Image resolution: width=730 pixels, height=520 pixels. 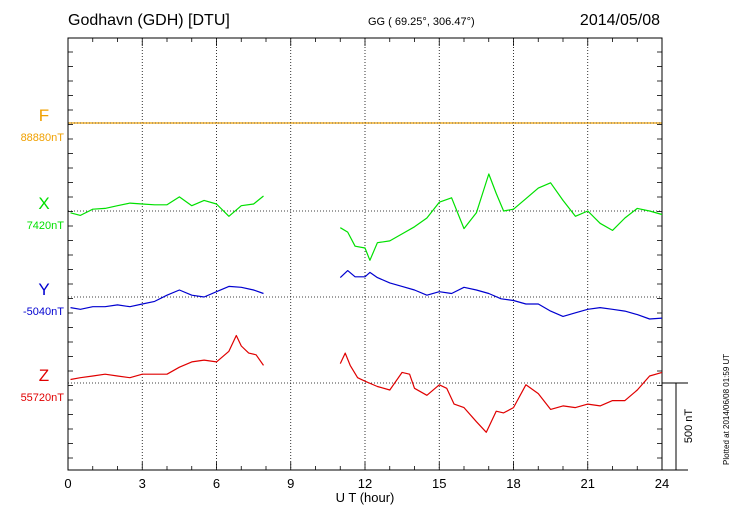 What do you see at coordinates (44, 115) in the screenshot?
I see `series-label-f: F` at bounding box center [44, 115].